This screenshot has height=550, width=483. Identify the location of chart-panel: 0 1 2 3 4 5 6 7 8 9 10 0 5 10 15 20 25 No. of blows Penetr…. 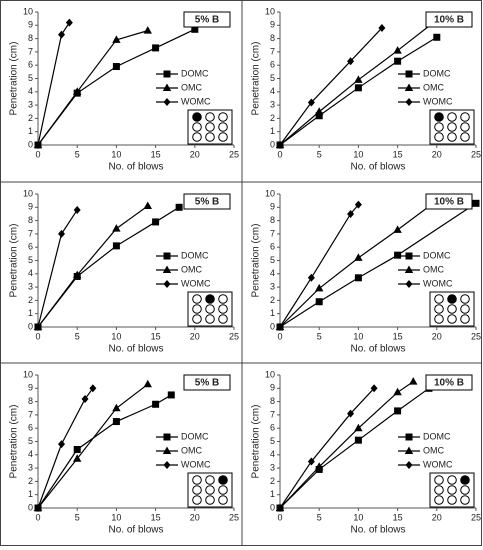
(124, 89).